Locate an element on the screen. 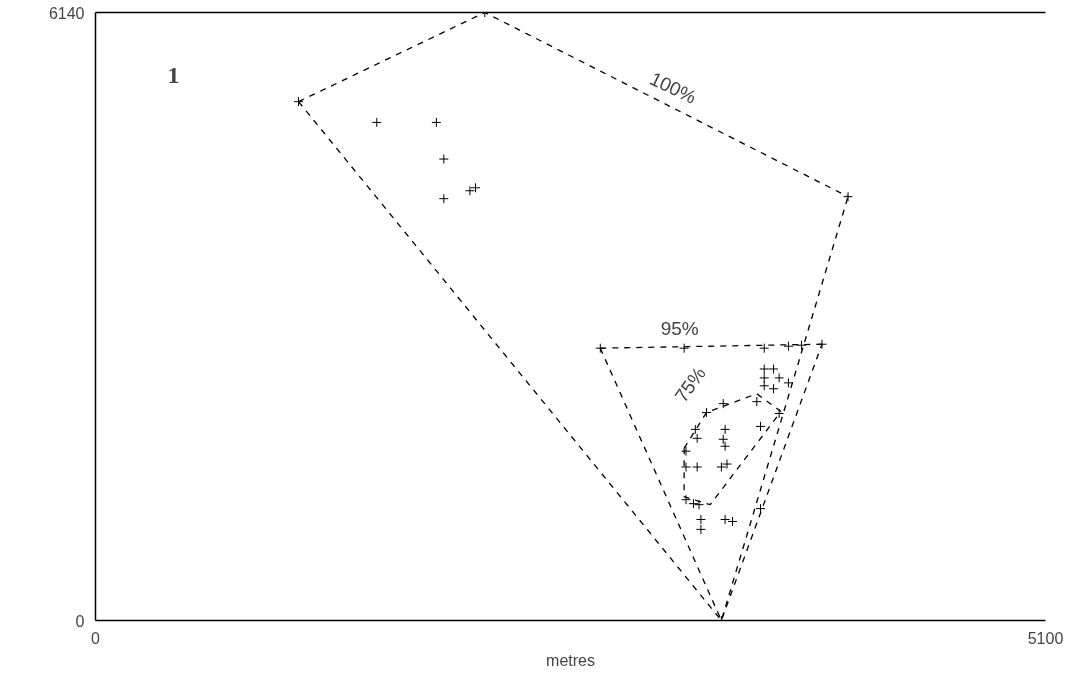 The image size is (1079, 678). annotation: 95% is located at coordinates (679, 329).